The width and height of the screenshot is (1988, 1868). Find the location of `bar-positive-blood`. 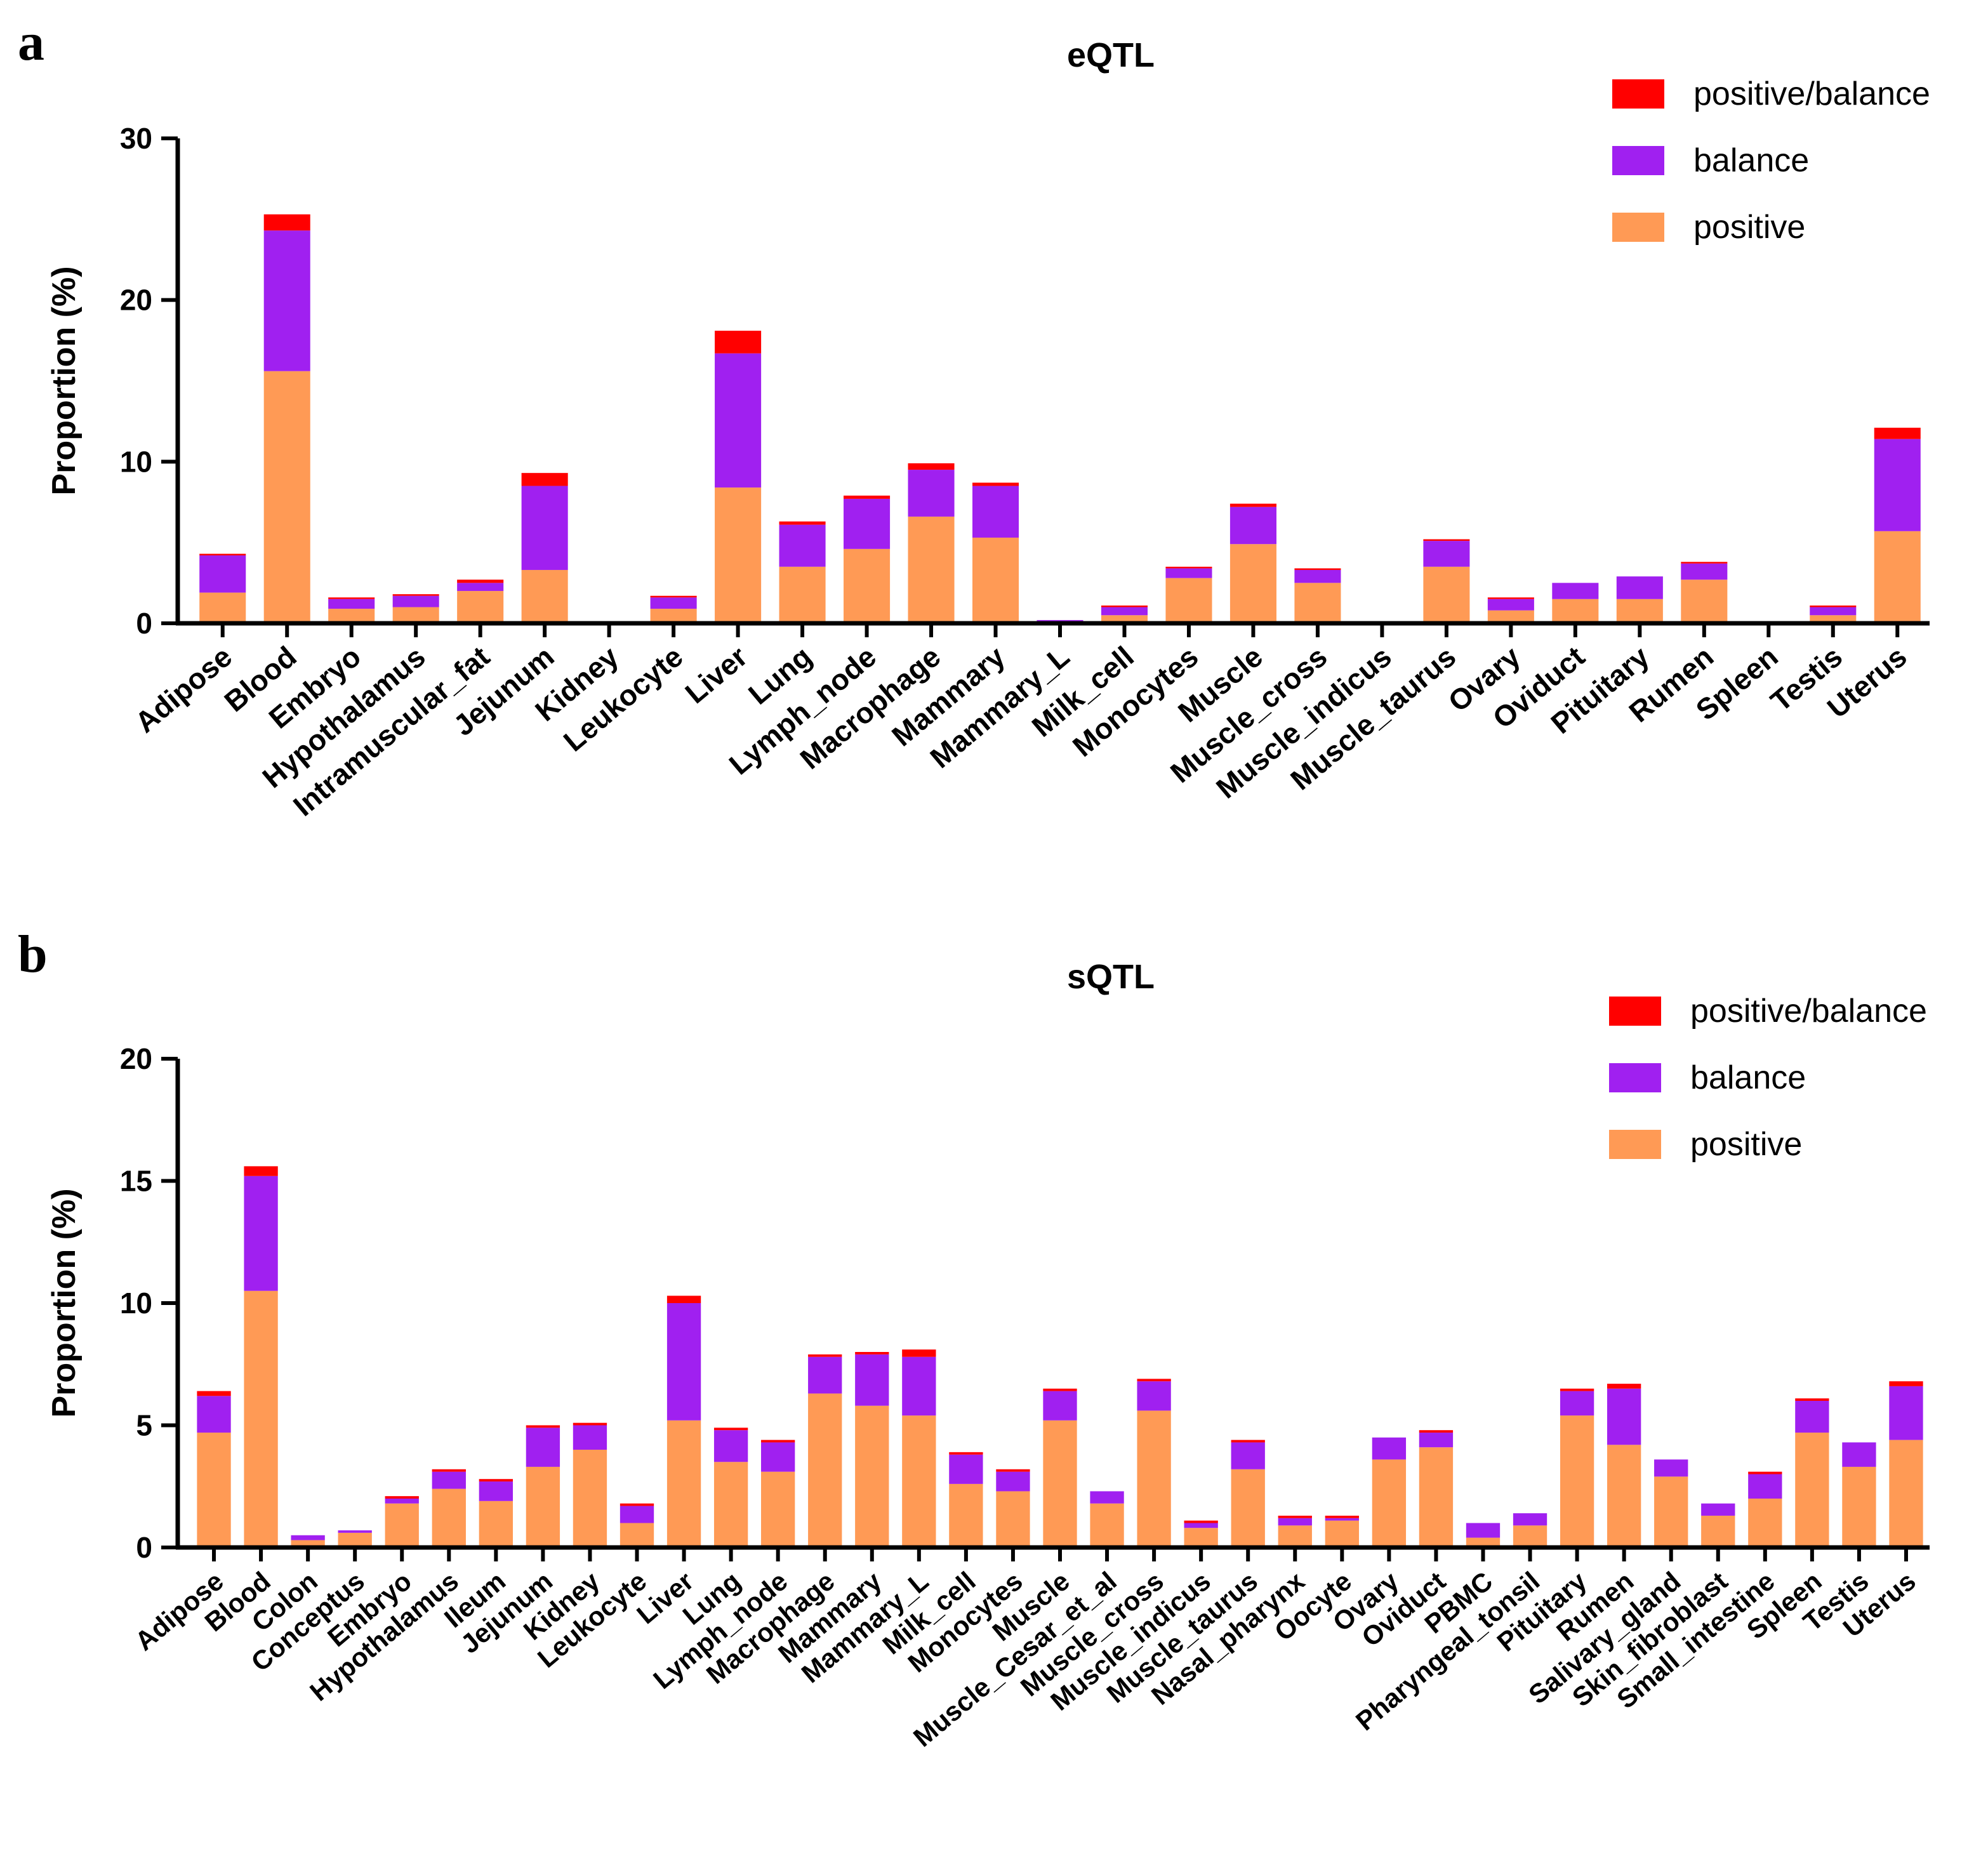

bar-positive-blood is located at coordinates (286, 497).